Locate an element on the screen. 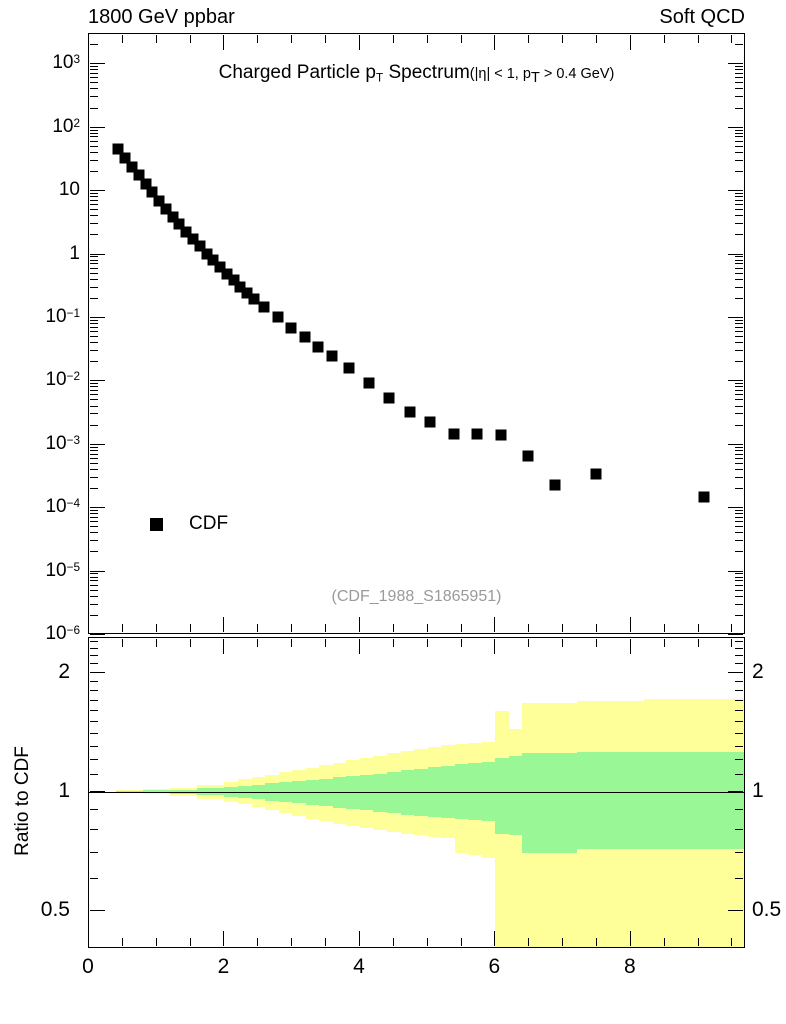  y-tick-label: 10⁻² is located at coordinates (62, 380).